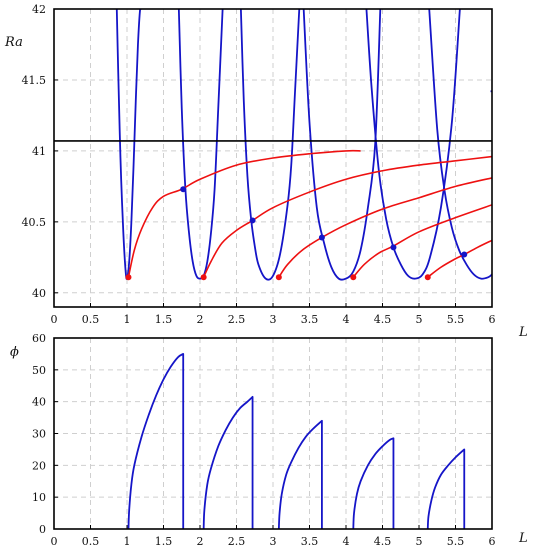 The width and height of the screenshot is (533, 550). What do you see at coordinates (39, 9) in the screenshot?
I see `top-y-tick-label: 42` at bounding box center [39, 9].